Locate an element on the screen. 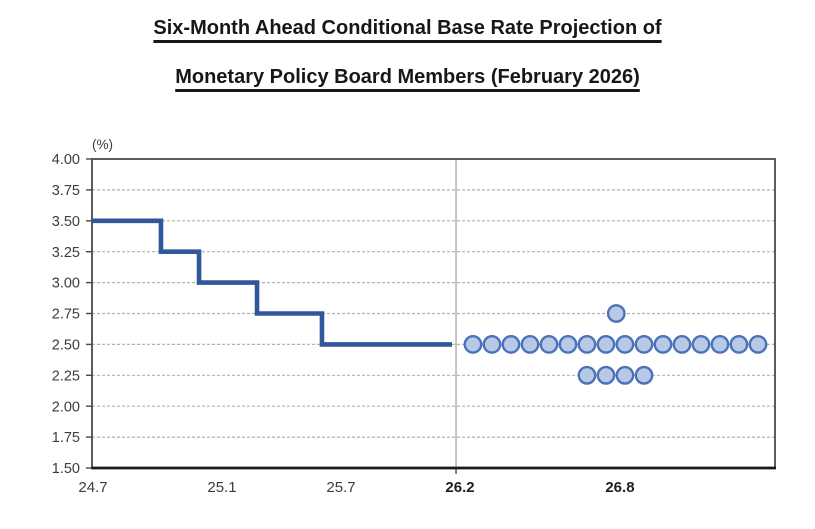 This screenshot has width=815, height=529. y-axis-label: 4.00 is located at coordinates (66, 160).